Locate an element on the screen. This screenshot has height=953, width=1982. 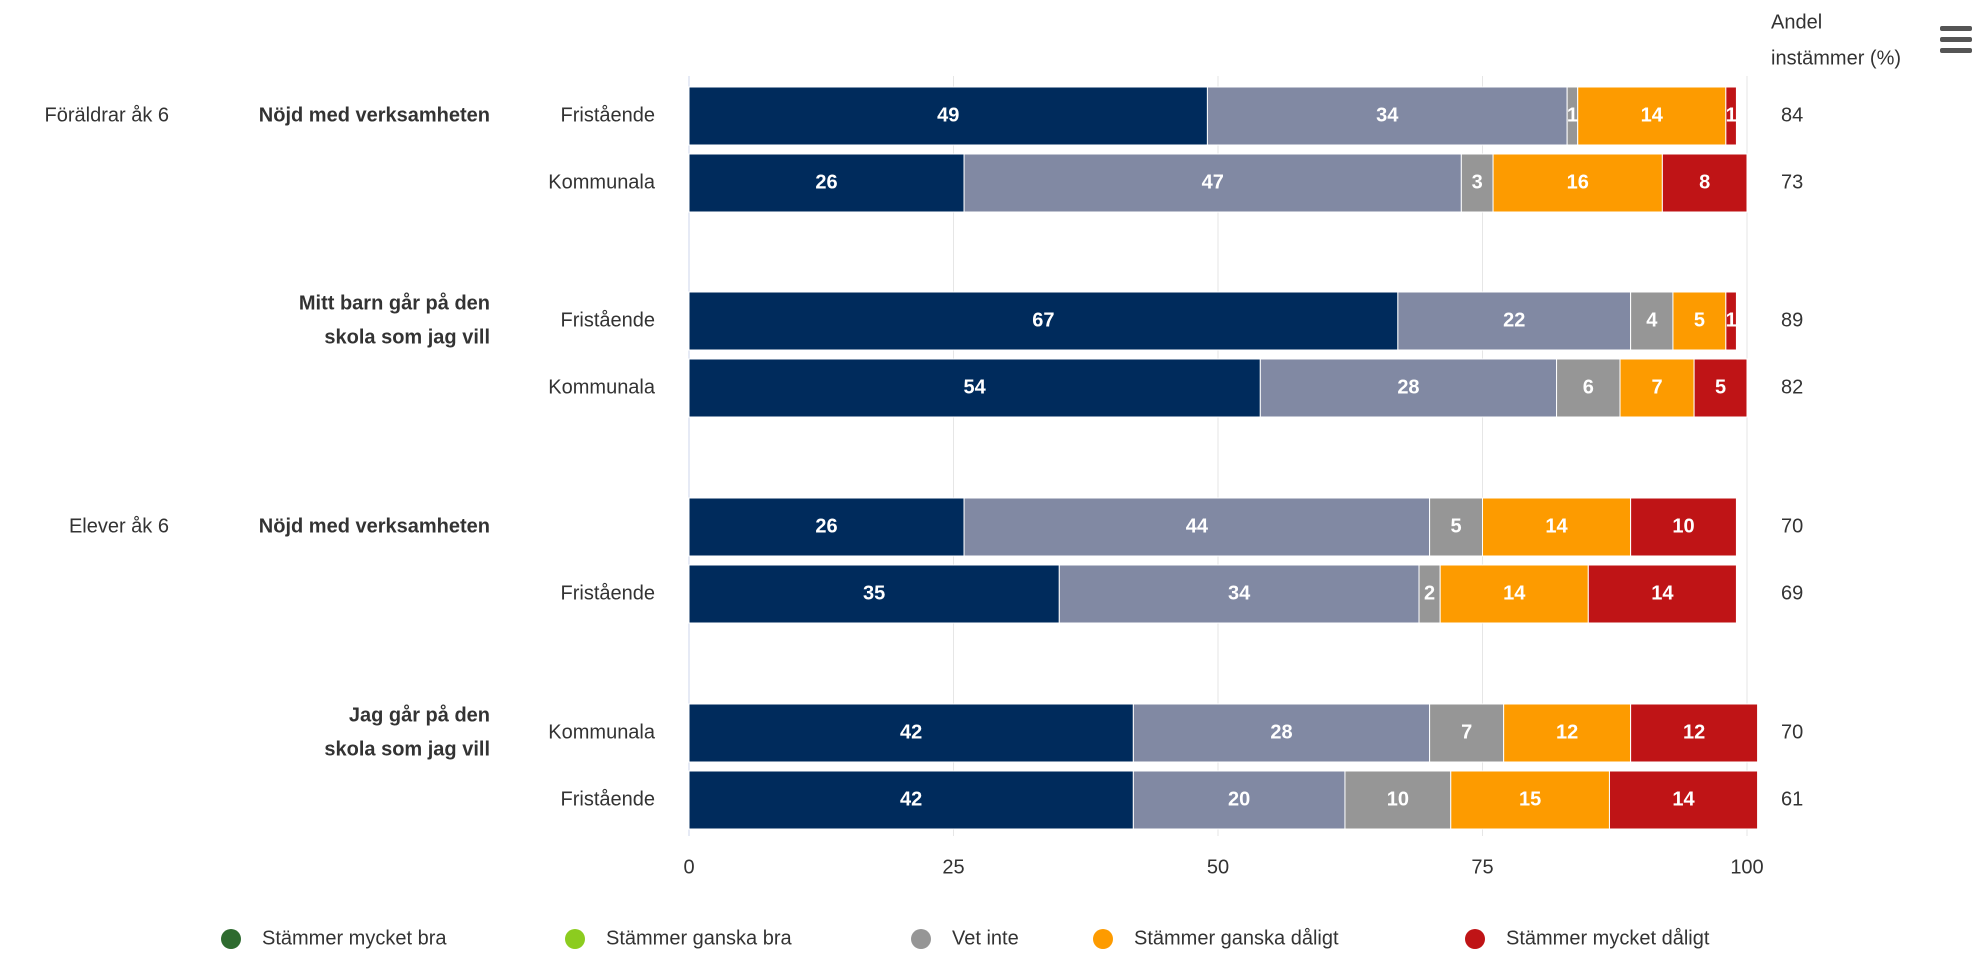
data-label: 22 is located at coordinates (1514, 320).